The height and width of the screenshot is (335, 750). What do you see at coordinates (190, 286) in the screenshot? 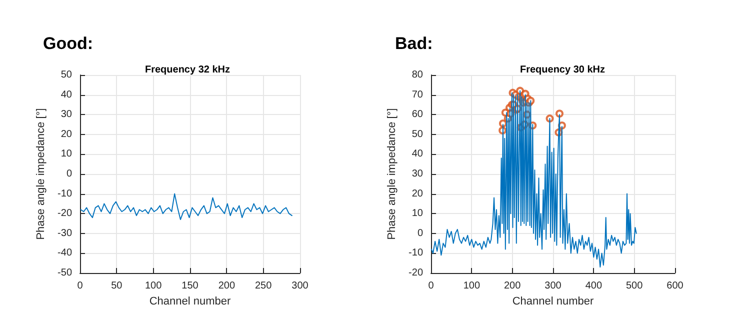
I see `x-tick-label: 150` at bounding box center [190, 286].